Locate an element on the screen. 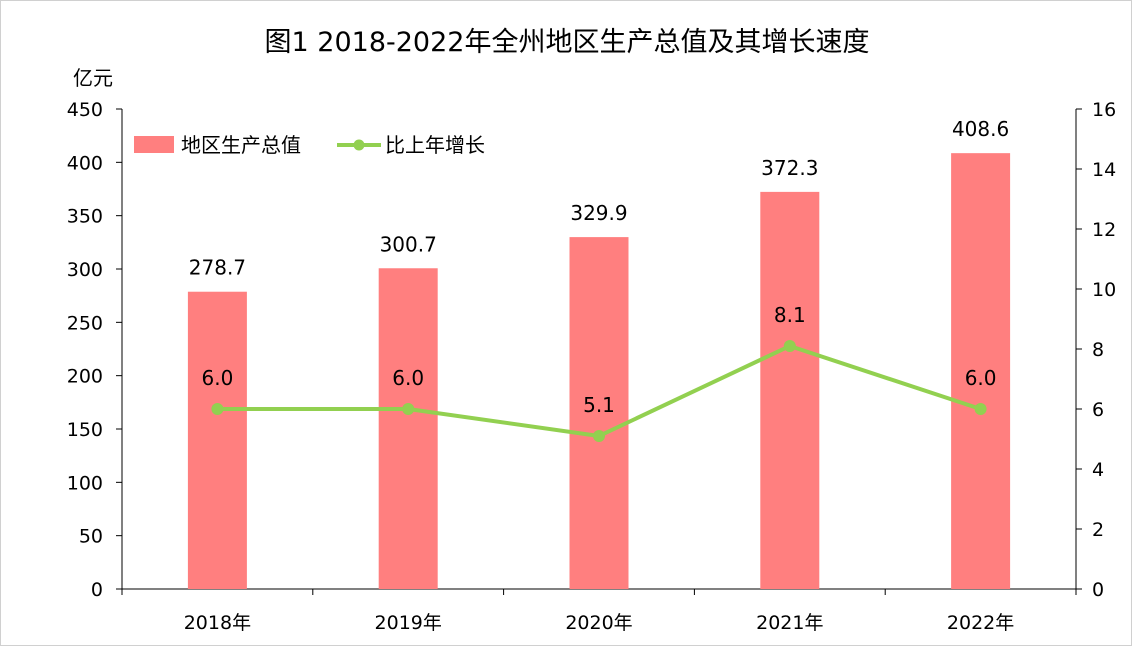 This screenshot has width=1132, height=647. legend-line-label: 比上年增长 is located at coordinates (435, 145).